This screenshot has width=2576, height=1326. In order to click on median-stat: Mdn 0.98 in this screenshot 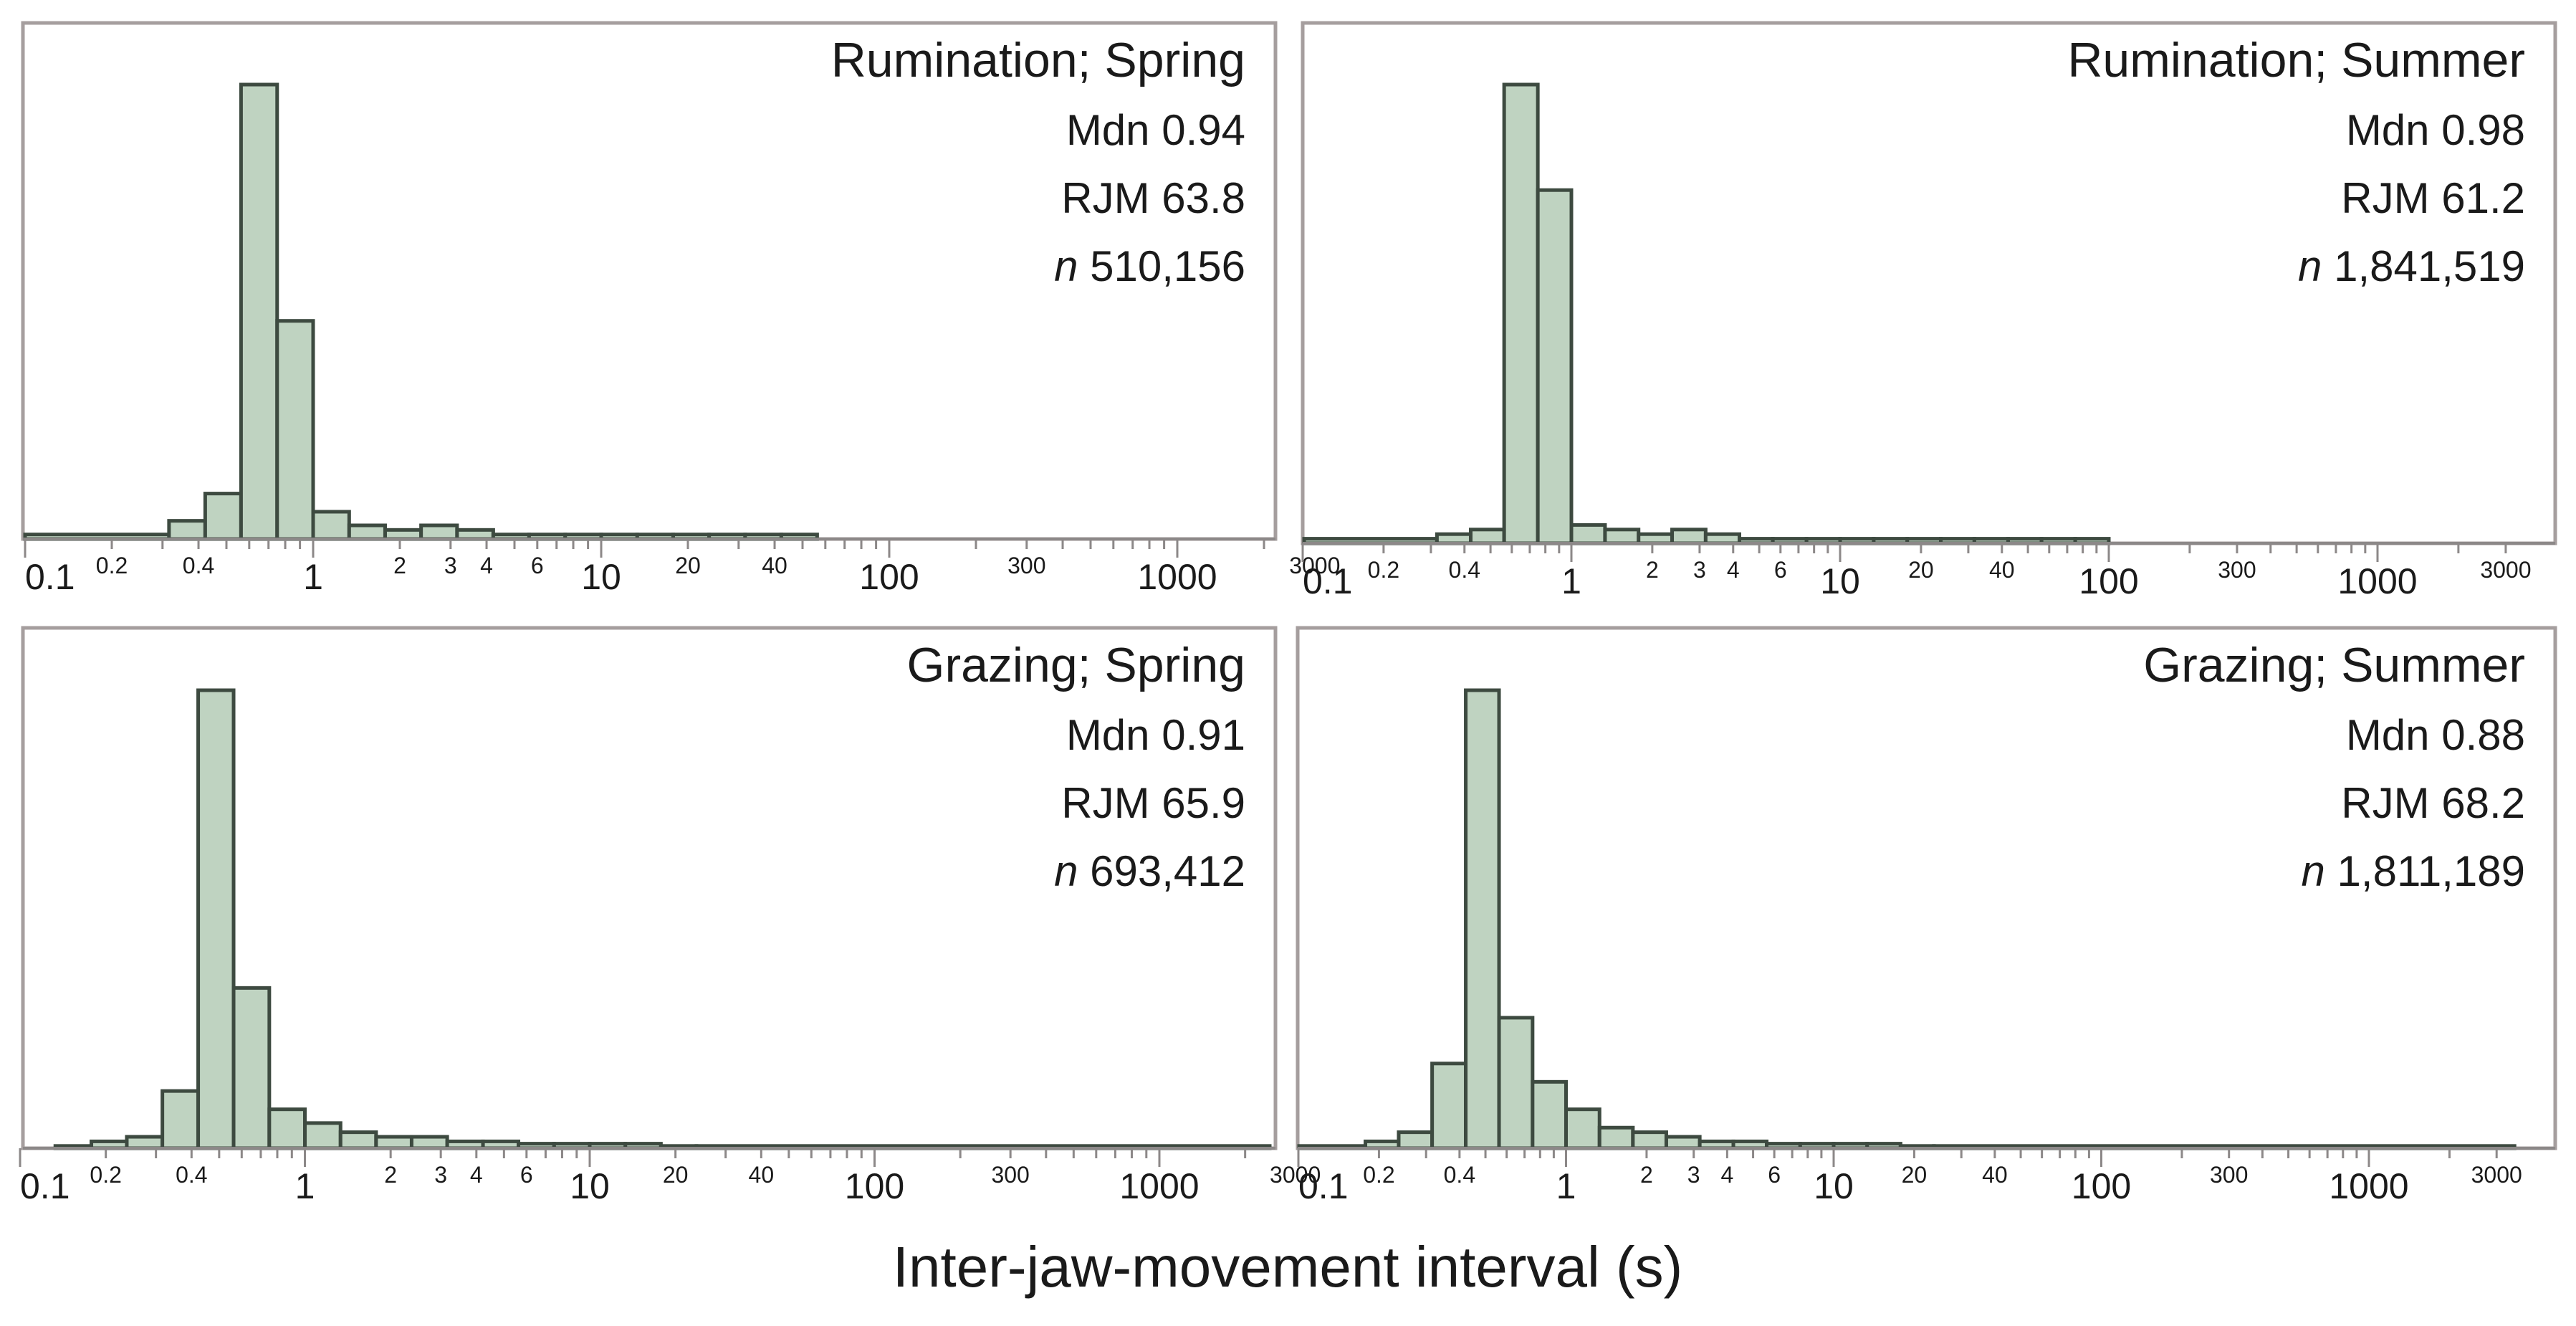, I will do `click(2435, 130)`.